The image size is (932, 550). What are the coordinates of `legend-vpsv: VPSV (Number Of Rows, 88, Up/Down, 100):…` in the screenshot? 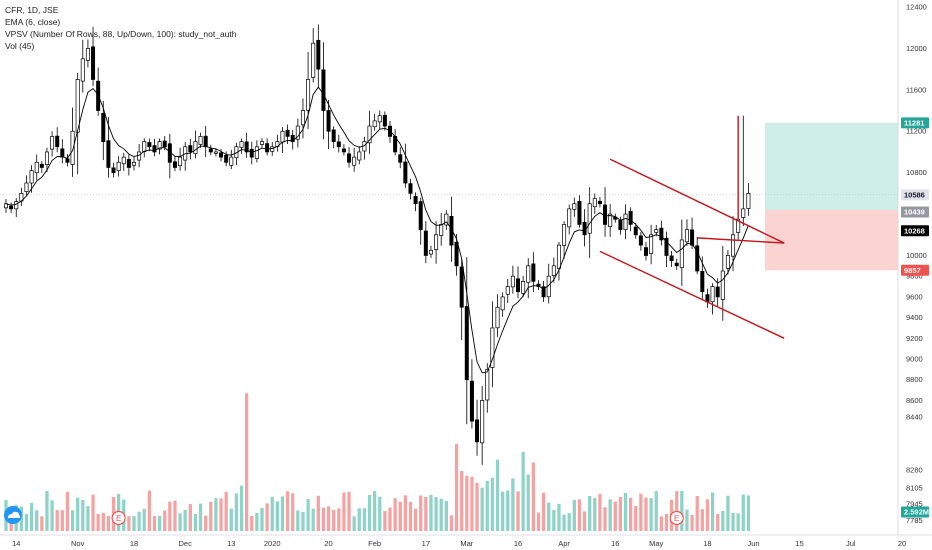 It's located at (121, 34).